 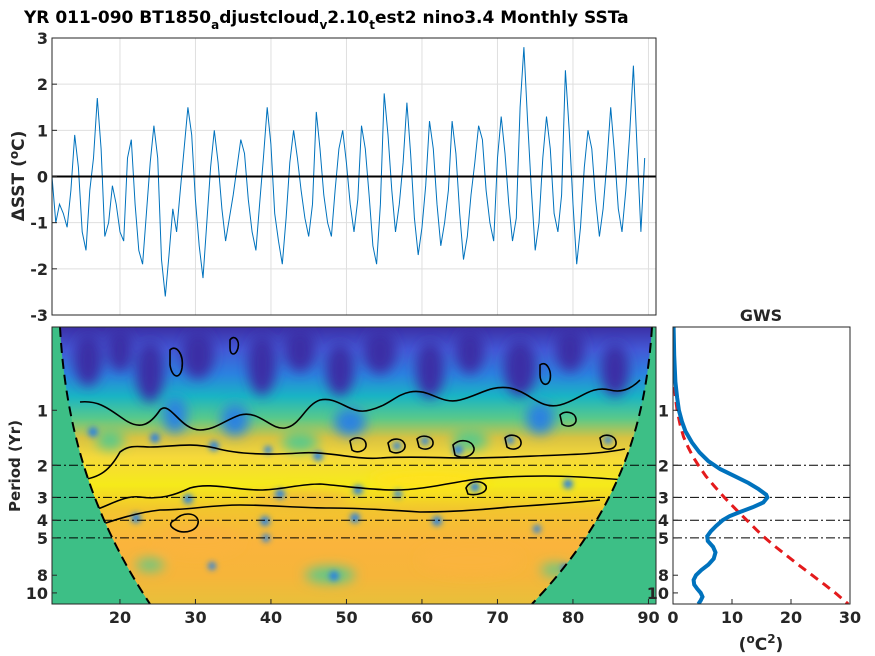 I want to click on xtick-label: 70, so click(x=497, y=617).